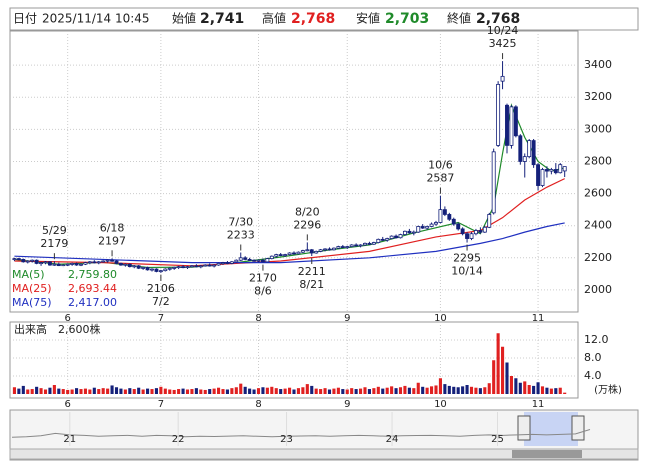 This screenshot has height=470, width=653. What do you see at coordinates (69, 439) in the screenshot?
I see `navigator-tick-label: 21` at bounding box center [69, 439].